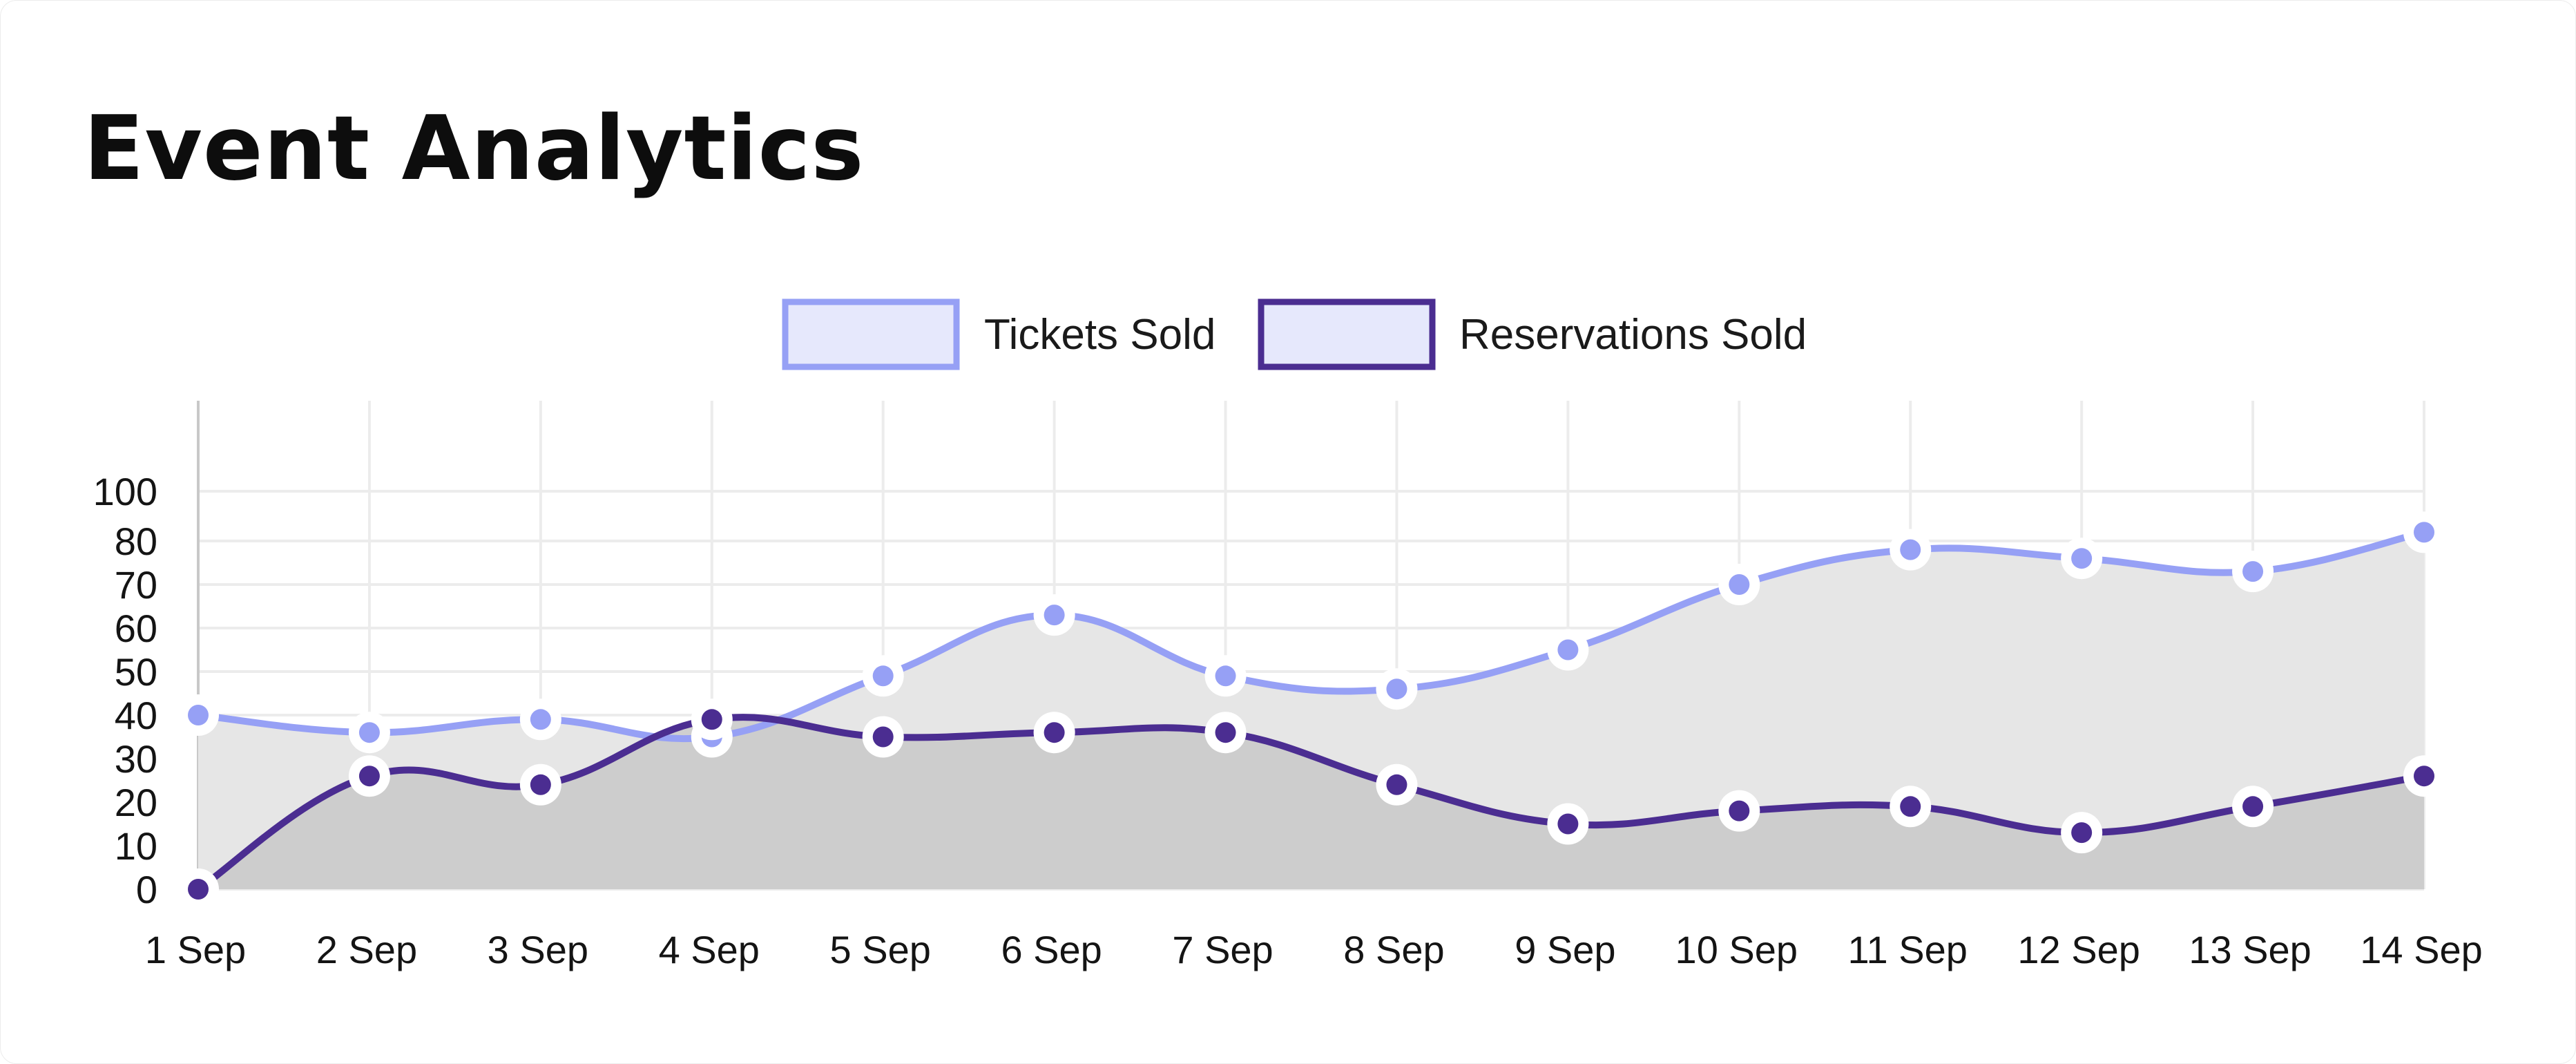 The width and height of the screenshot is (2576, 1064). What do you see at coordinates (2421, 950) in the screenshot?
I see `x-tick-label: 14 Sep` at bounding box center [2421, 950].